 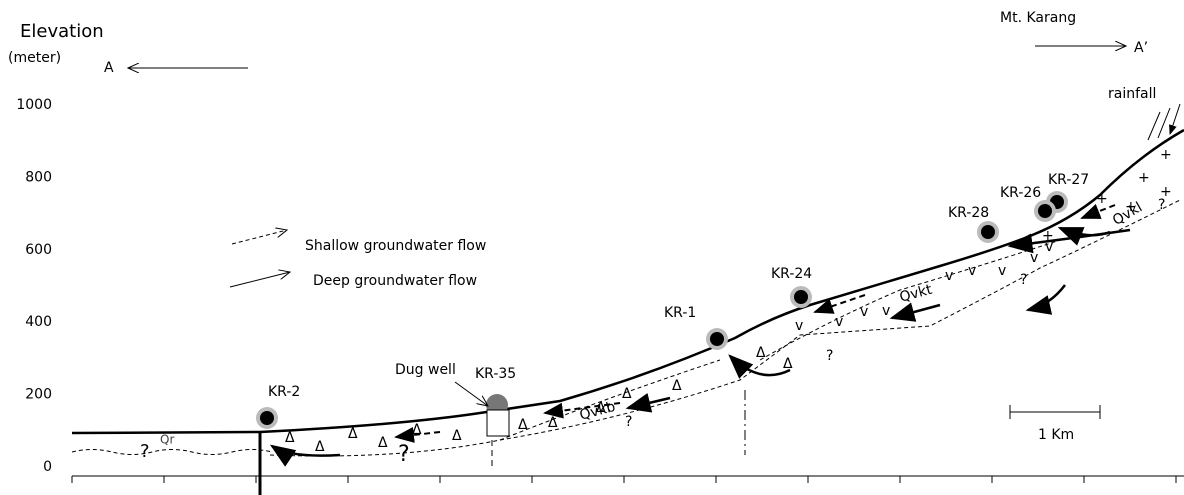 What do you see at coordinates (172, 452) in the screenshot?
I see `qr-boundary` at bounding box center [172, 452].